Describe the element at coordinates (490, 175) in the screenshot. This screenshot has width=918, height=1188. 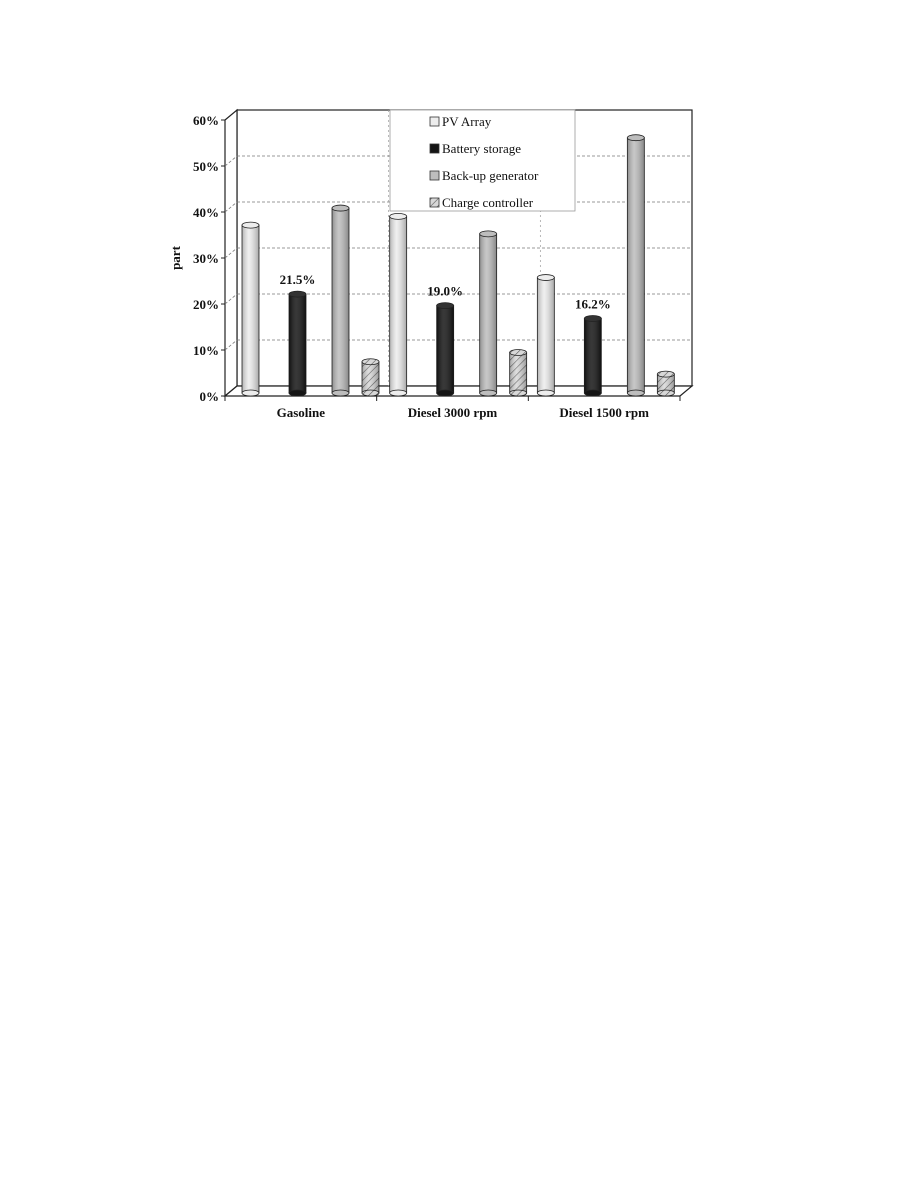
I see `legend-label: Back-up generator` at that location.